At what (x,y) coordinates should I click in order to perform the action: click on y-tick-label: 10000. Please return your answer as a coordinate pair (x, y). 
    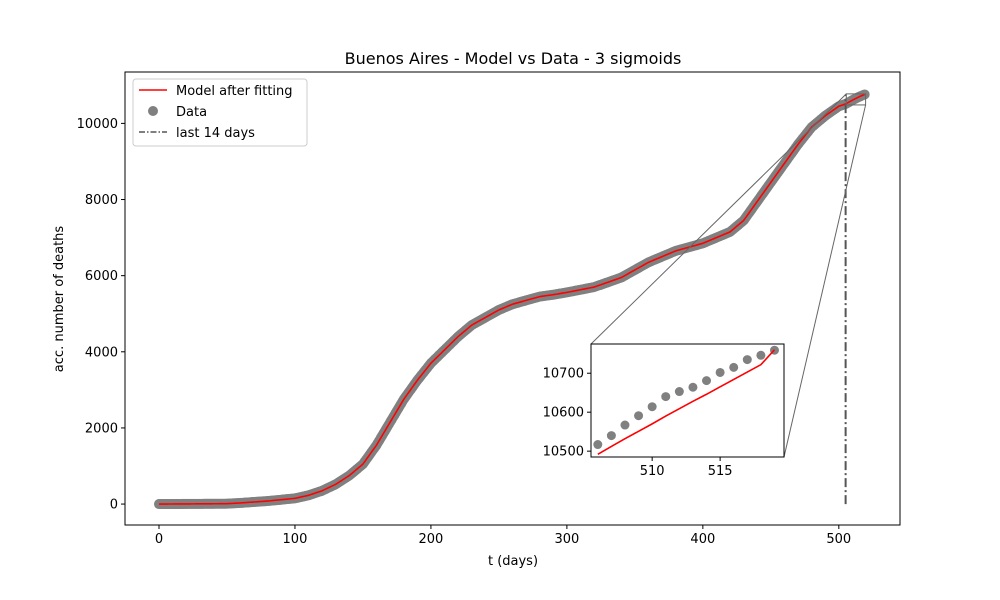
    Looking at the image, I should click on (97, 124).